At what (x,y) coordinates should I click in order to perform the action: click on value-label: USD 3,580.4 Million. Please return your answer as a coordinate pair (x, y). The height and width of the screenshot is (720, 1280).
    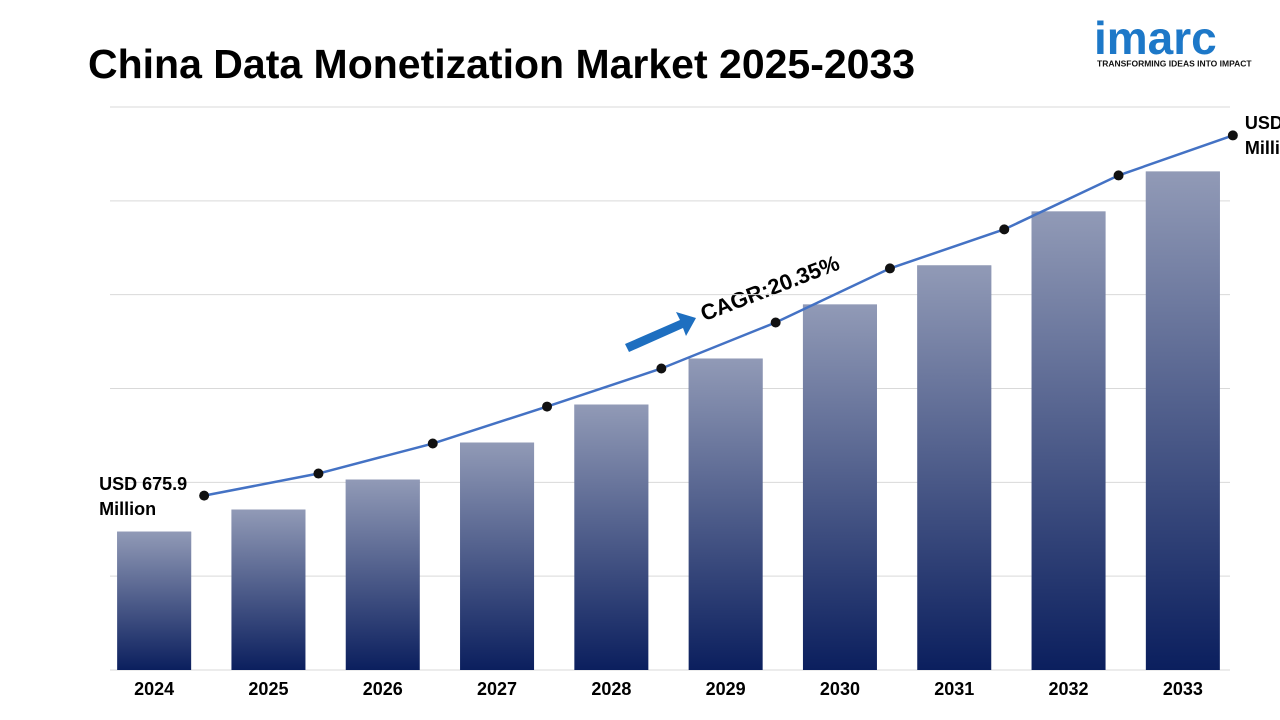
    Looking at the image, I should click on (1262, 136).